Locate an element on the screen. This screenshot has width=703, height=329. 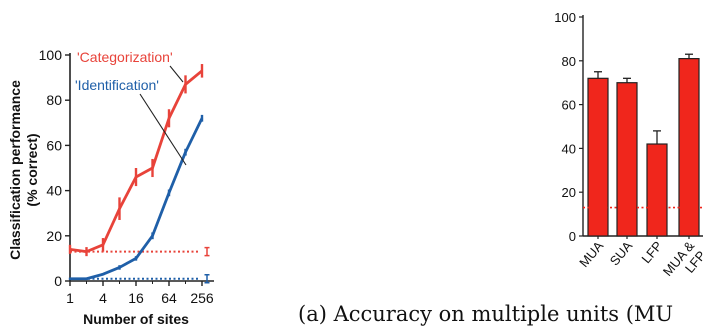
y-tick-label-60: 60 is located at coordinates (54, 145).